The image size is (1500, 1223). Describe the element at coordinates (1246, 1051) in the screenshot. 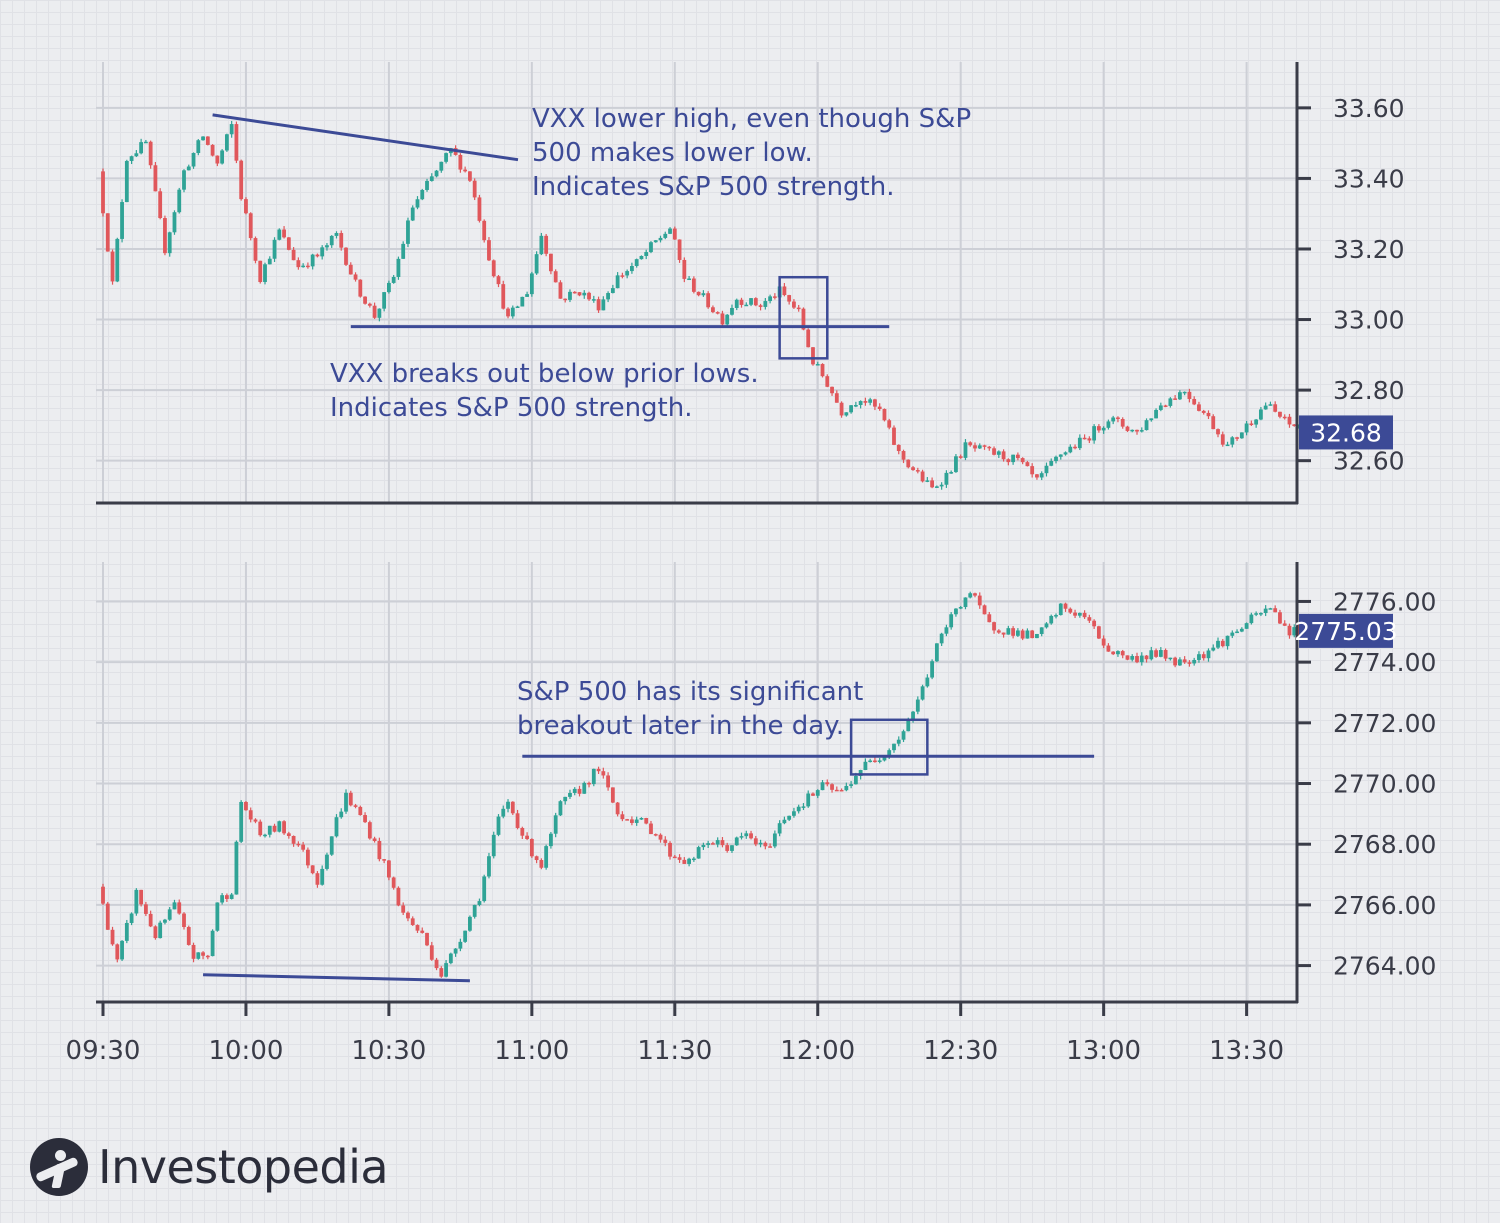

I see `x-tick-label: 13:30` at that location.